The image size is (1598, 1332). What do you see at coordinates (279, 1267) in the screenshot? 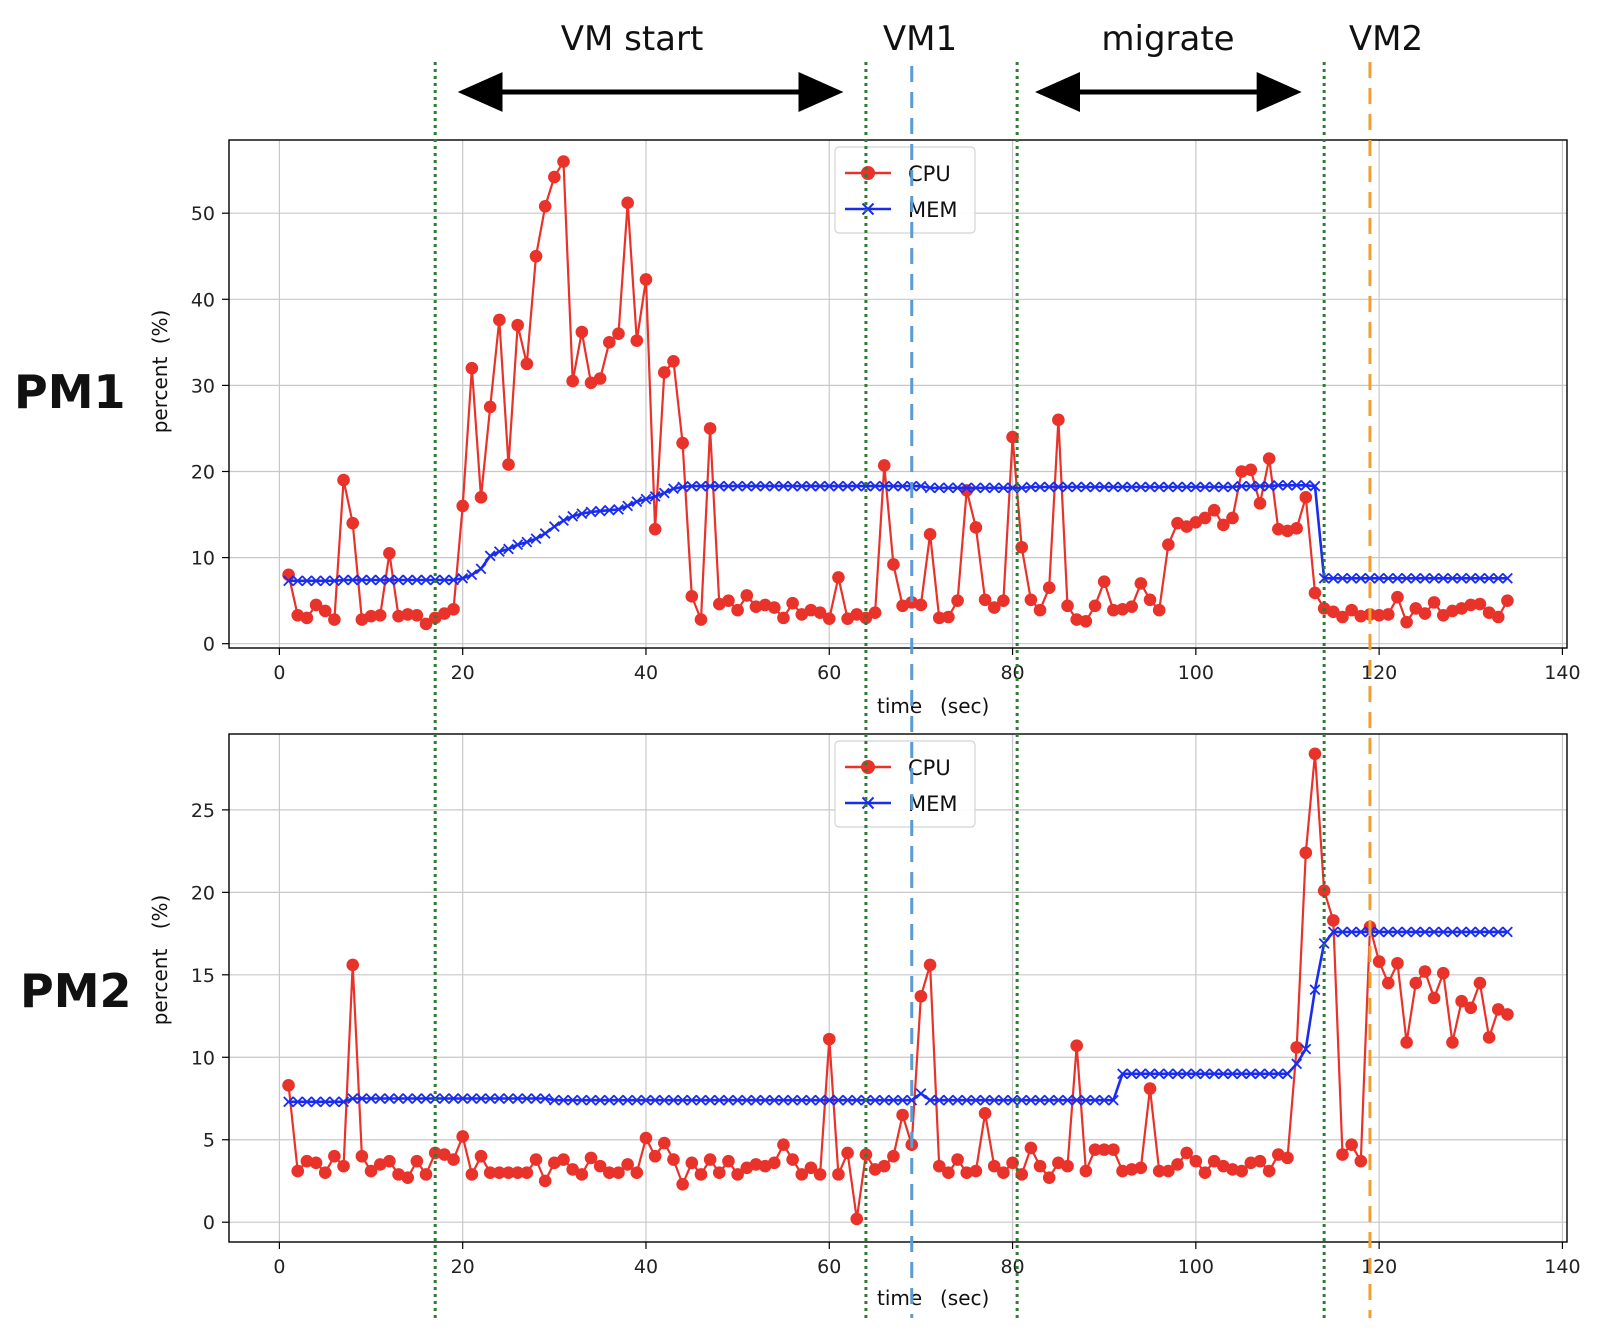
I see `x-tick-label: 0` at bounding box center [279, 1267].